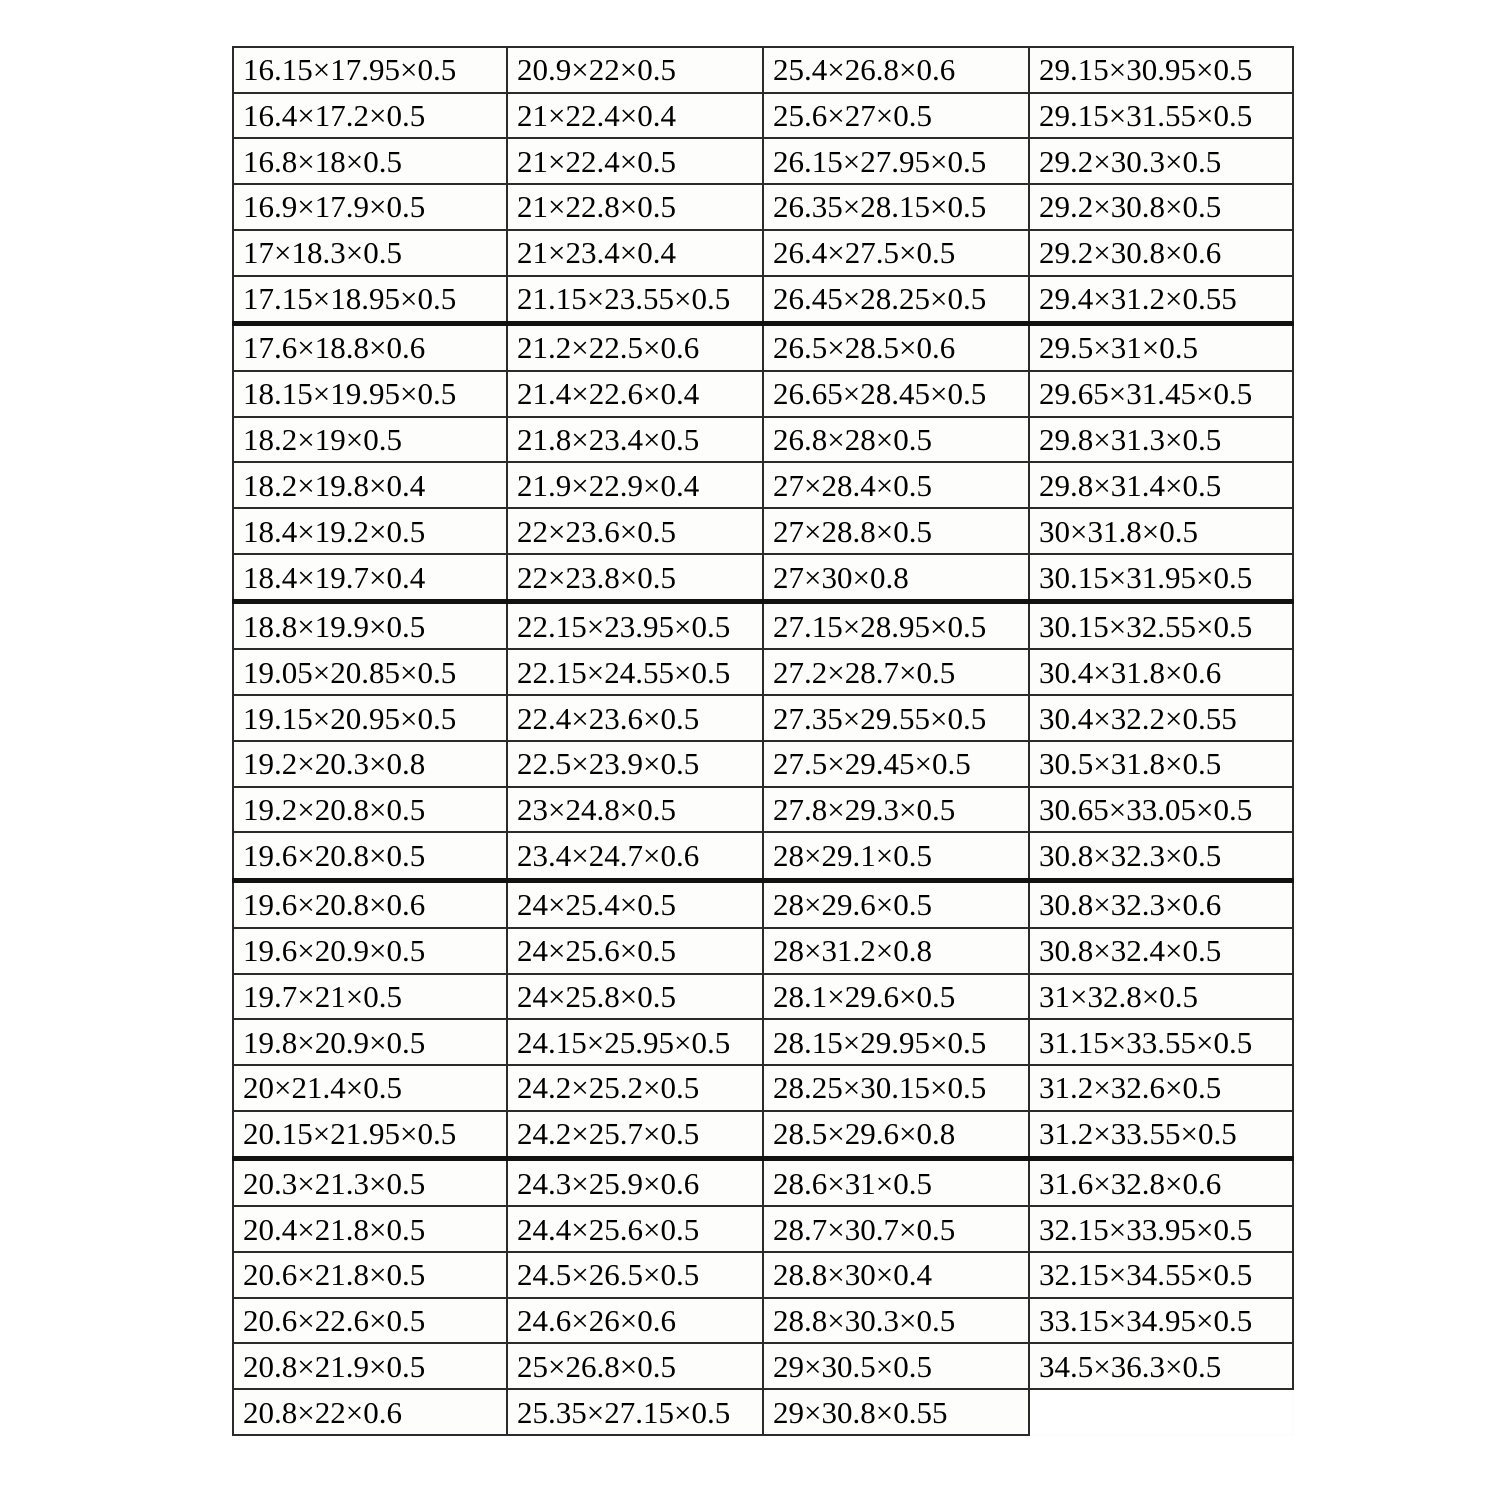  I want to click on table-cell: 19.15×20.95×0.5, so click(370, 718).